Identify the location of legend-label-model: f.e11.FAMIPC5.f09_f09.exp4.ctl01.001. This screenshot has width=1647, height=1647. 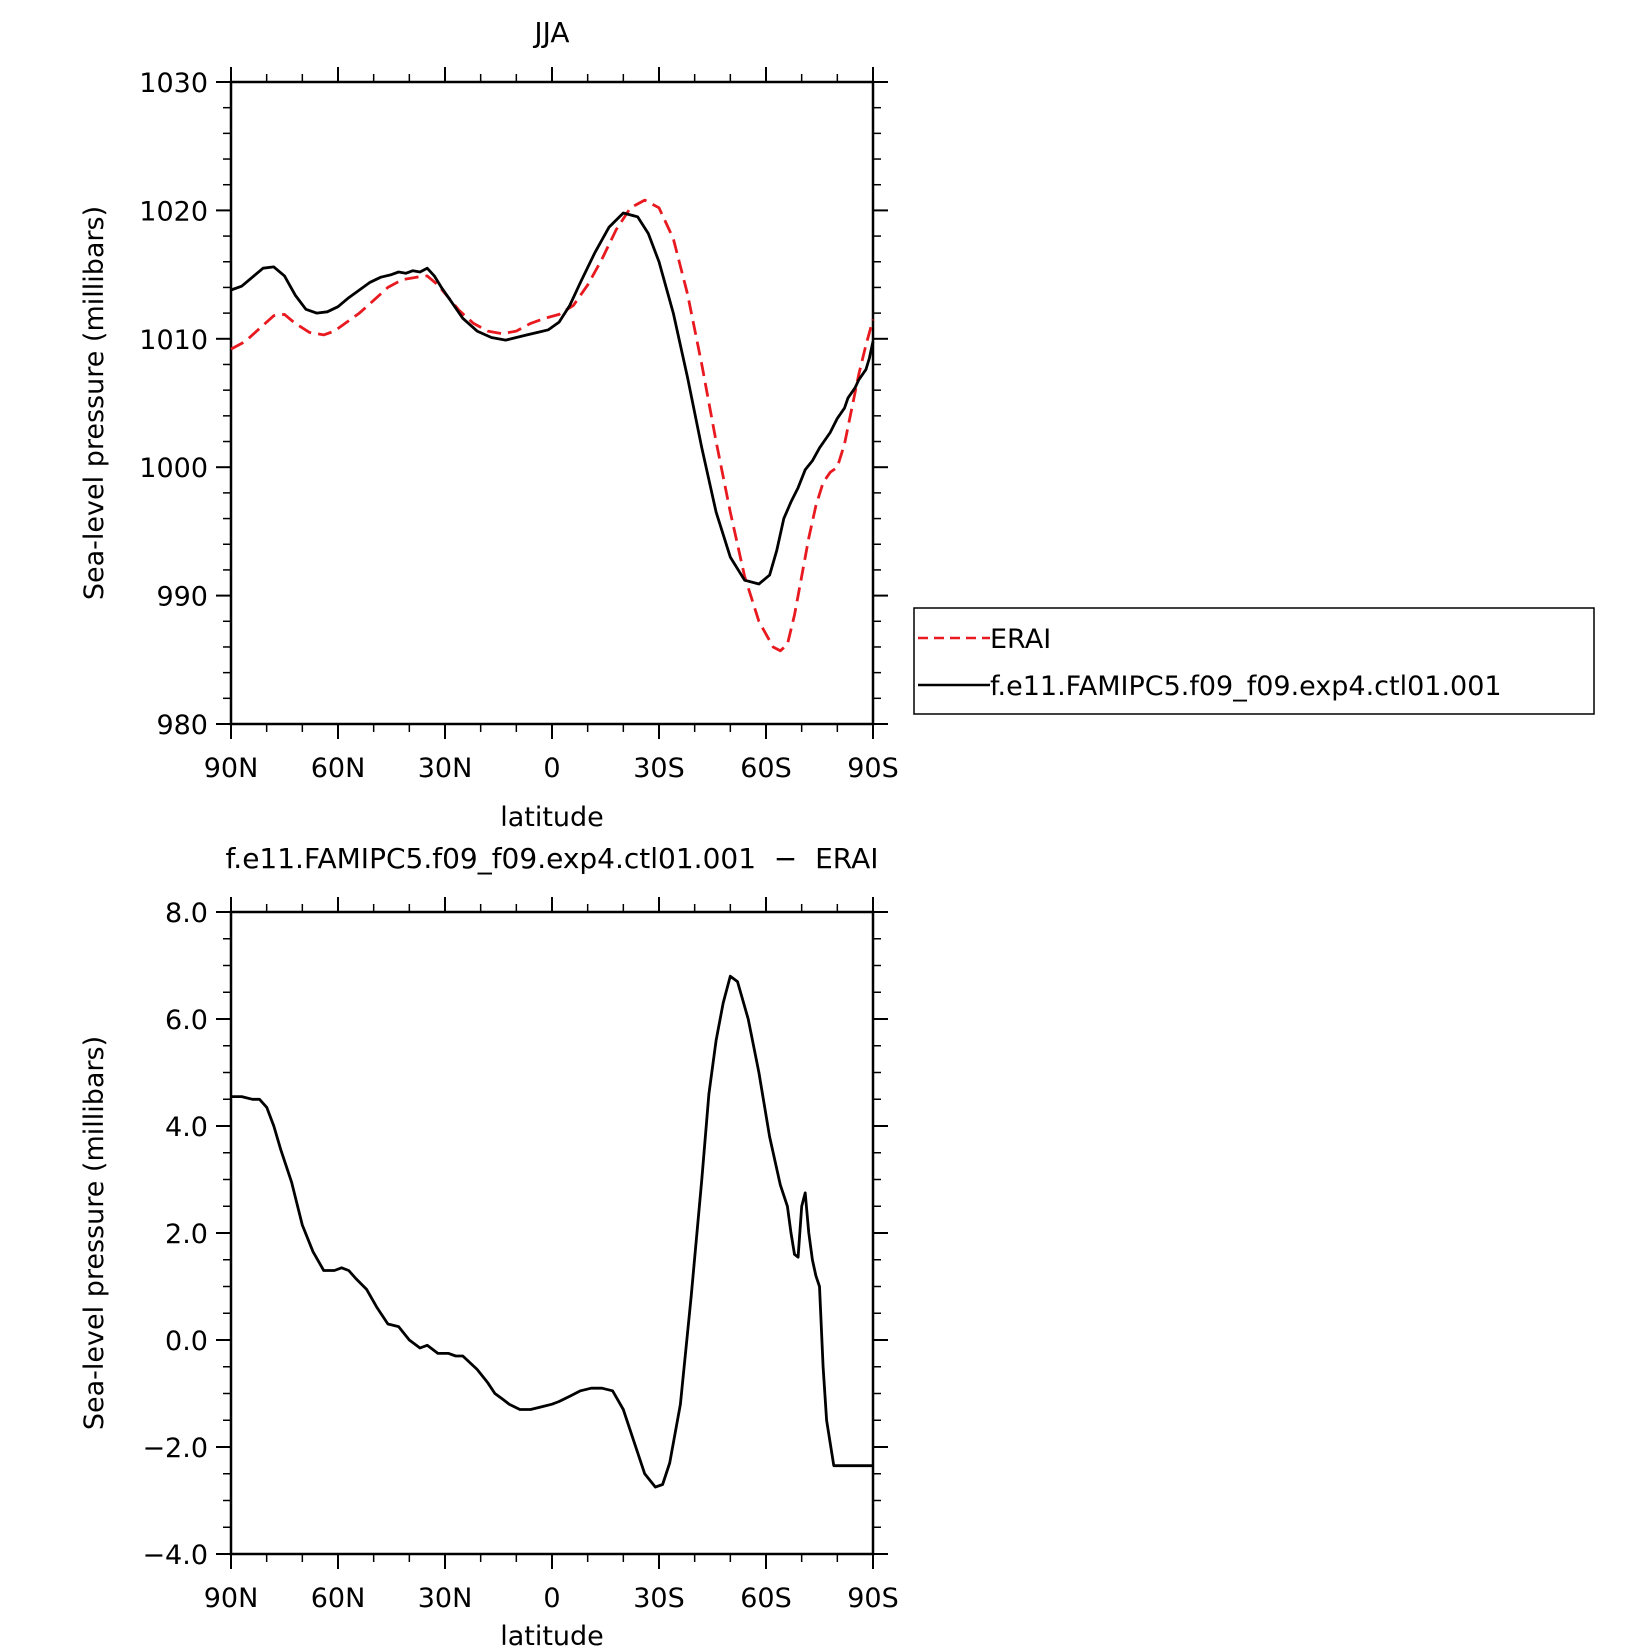
(1246, 686).